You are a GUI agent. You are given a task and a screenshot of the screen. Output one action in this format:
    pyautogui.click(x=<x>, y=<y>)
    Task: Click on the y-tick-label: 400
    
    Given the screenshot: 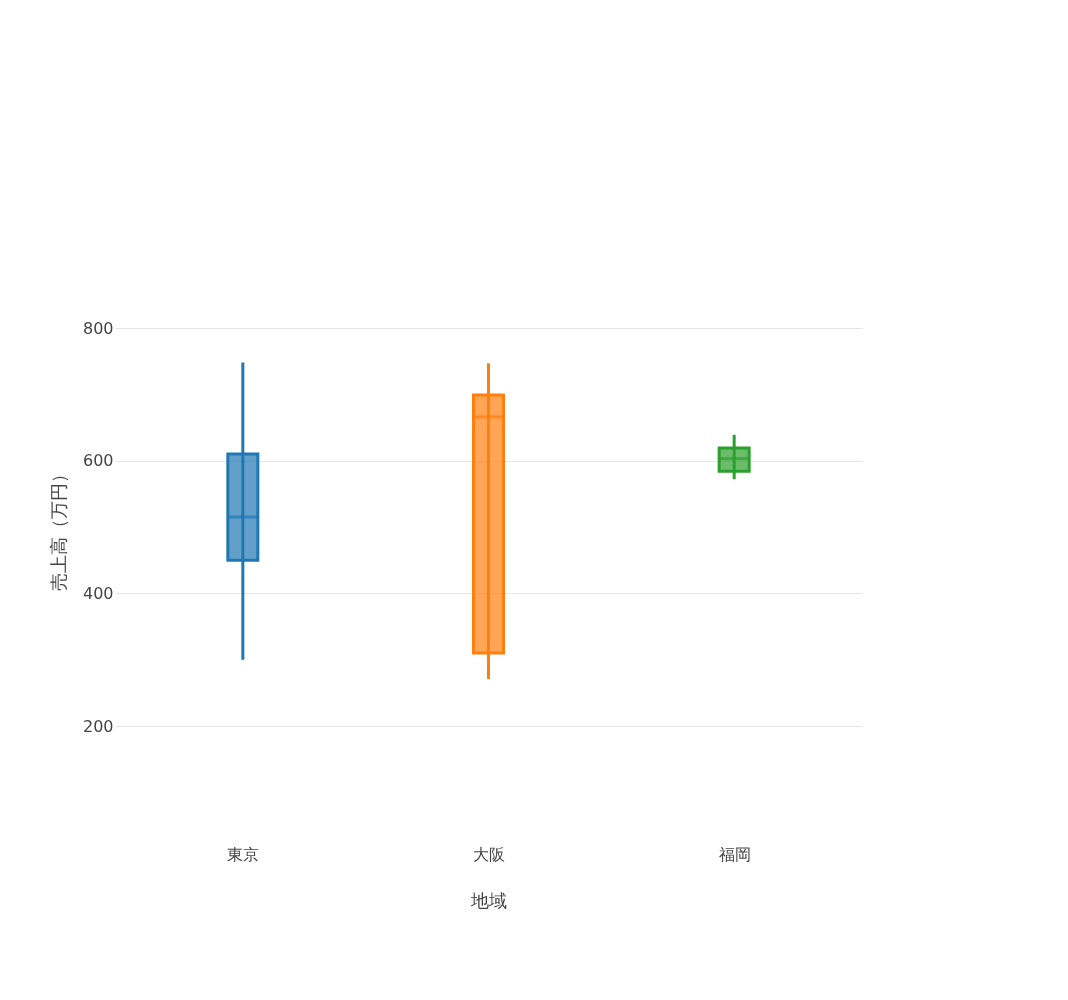 What is the action you would take?
    pyautogui.click(x=98, y=593)
    